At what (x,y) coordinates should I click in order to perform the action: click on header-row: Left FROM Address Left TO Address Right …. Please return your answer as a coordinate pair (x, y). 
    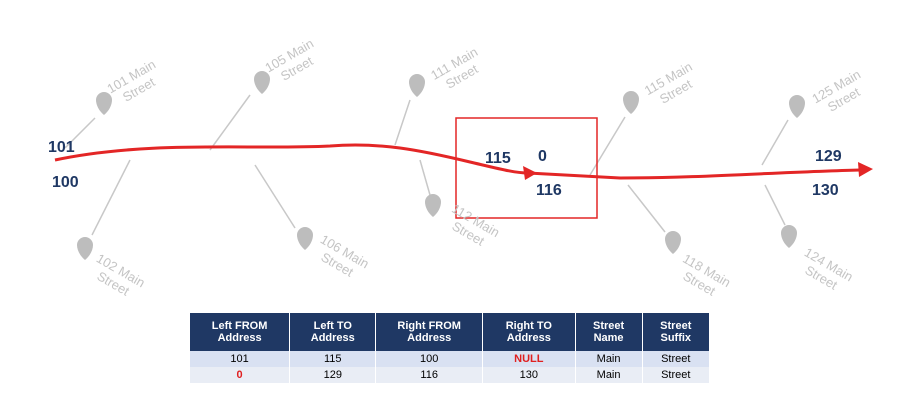
    Looking at the image, I should click on (450, 332).